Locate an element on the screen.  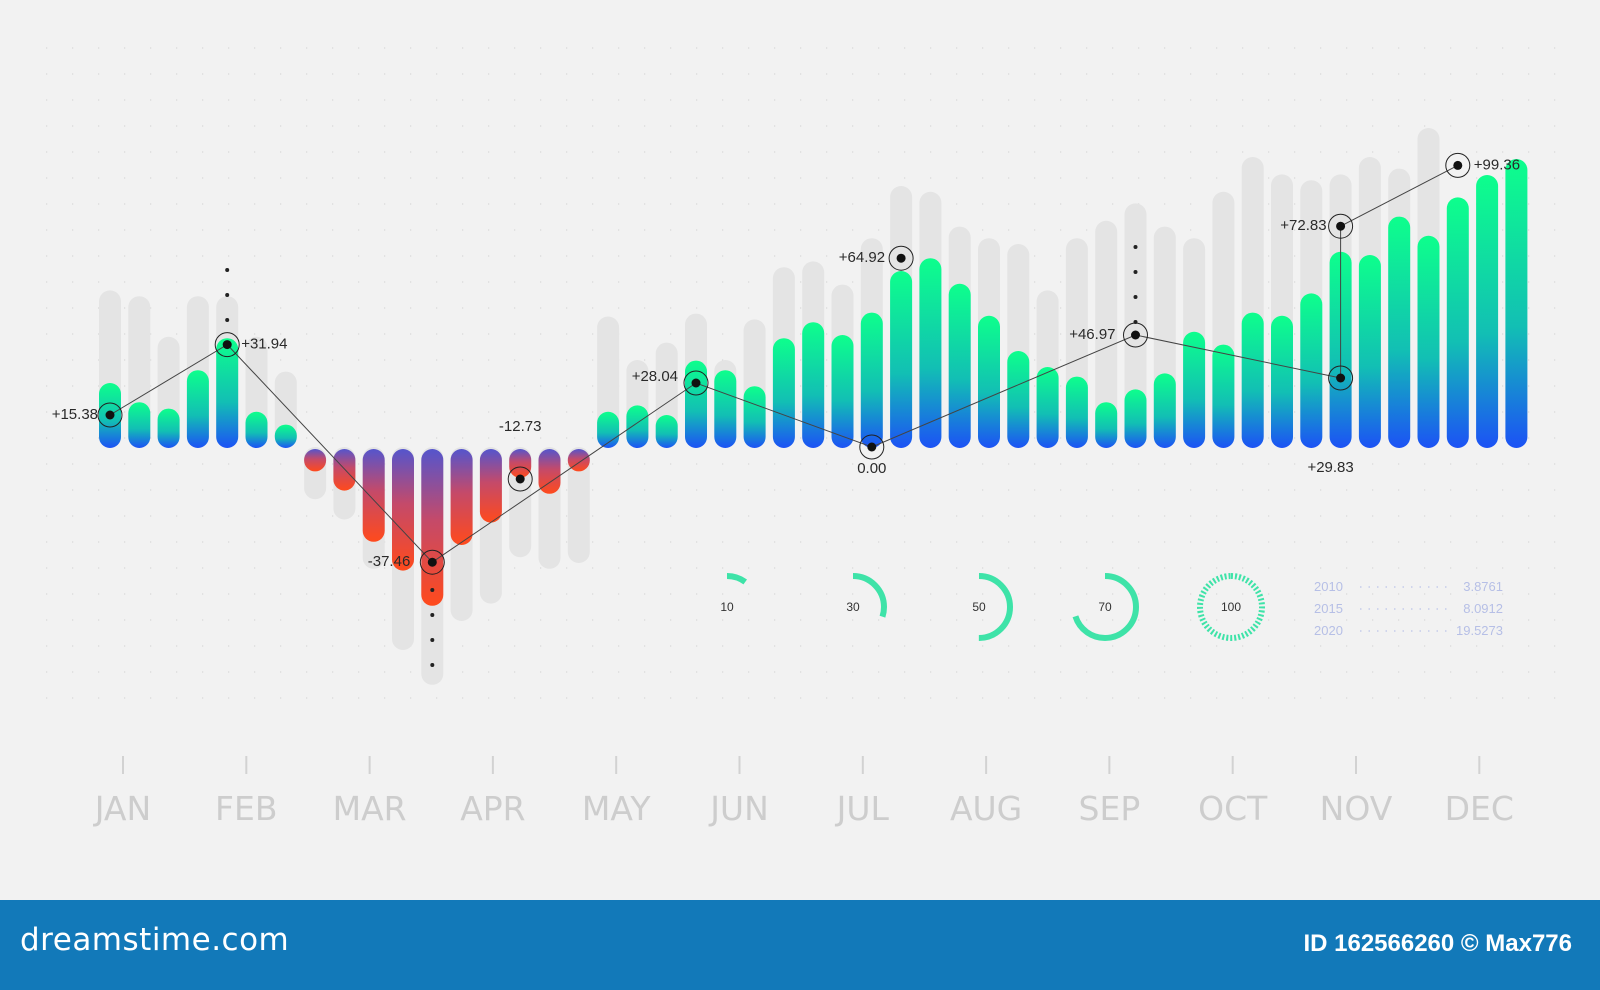
gauge-label: 100 is located at coordinates (1231, 607).